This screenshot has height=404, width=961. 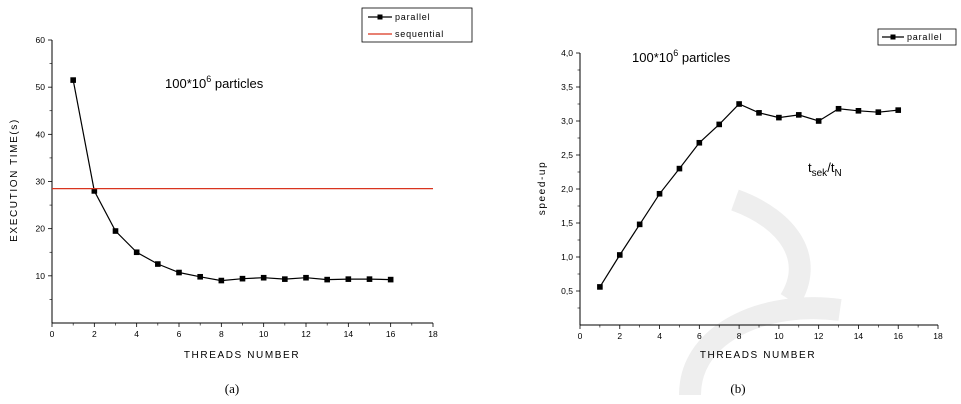 I want to click on y-tick-label: 60, so click(x=41, y=40).